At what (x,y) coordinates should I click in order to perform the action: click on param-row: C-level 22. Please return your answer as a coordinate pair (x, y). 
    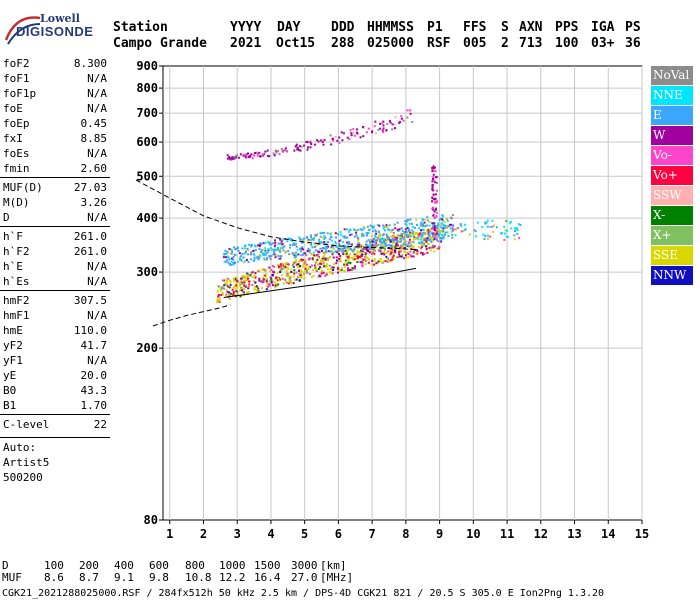
    Looking at the image, I should click on (55, 424).